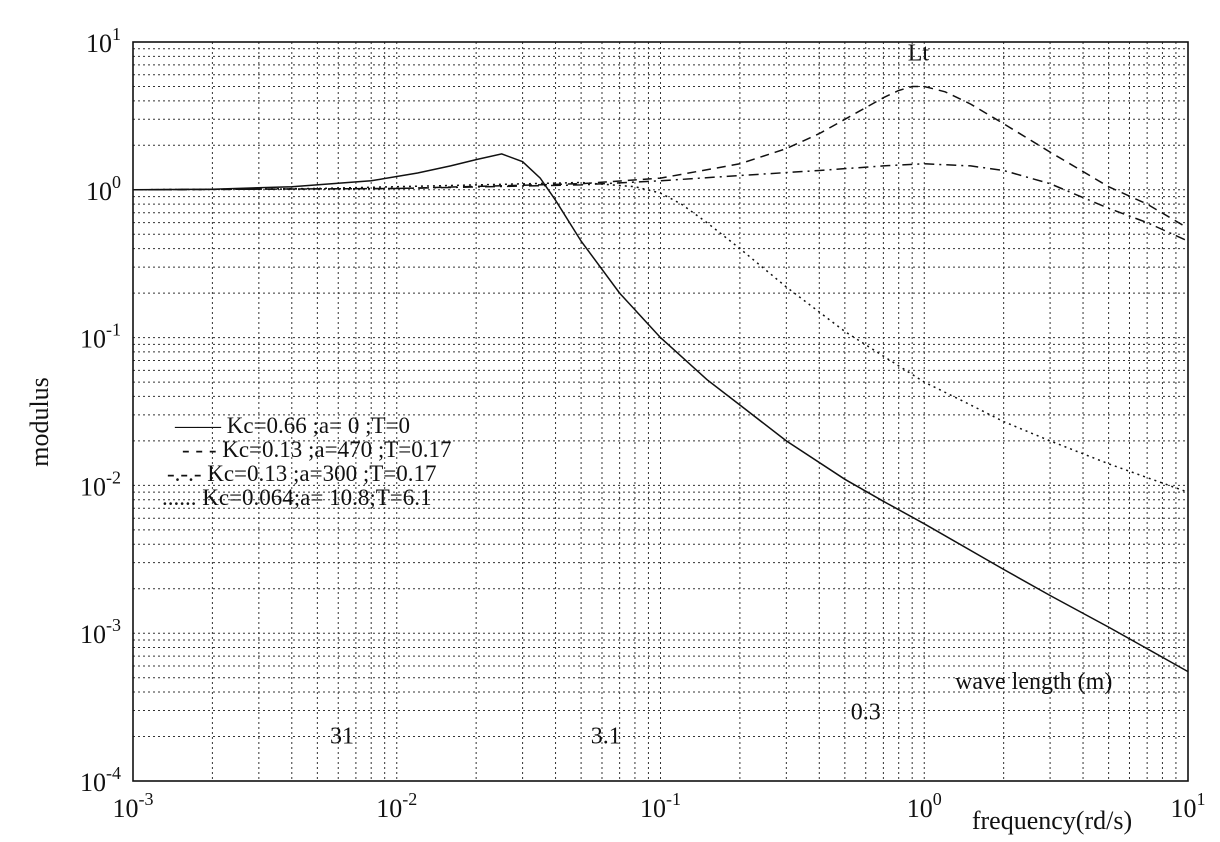  What do you see at coordinates (39, 422) in the screenshot?
I see `y-axis-label: modulus` at bounding box center [39, 422].